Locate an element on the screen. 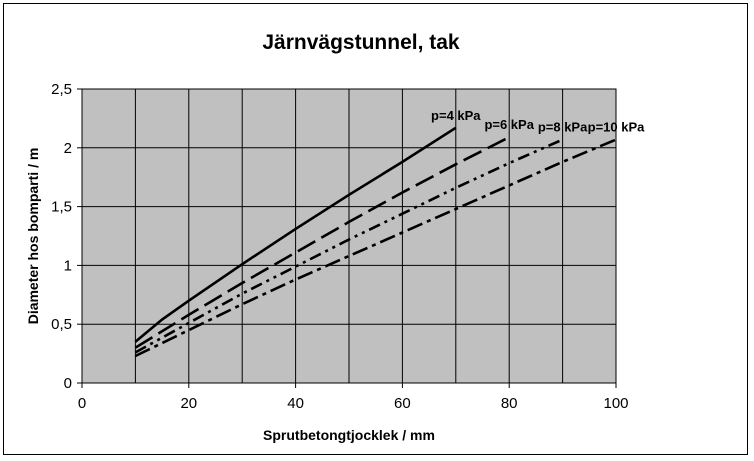 This screenshot has height=461, width=754. series-label: p=4 kPa is located at coordinates (456, 115).